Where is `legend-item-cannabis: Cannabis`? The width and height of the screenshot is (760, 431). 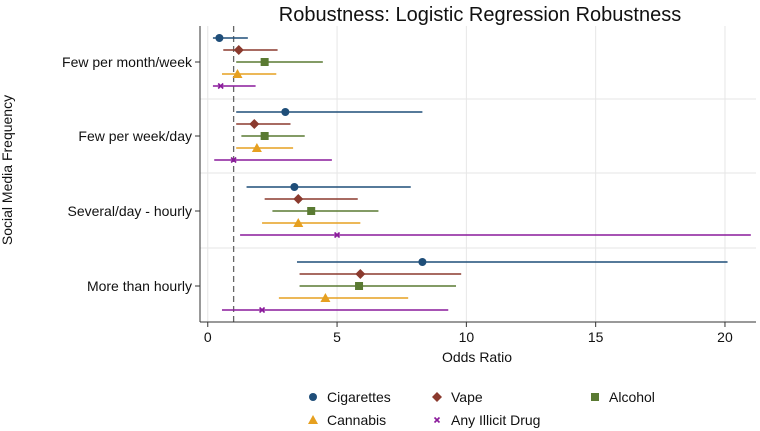
legend-item-cannabis: Cannabis is located at coordinates (347, 420).